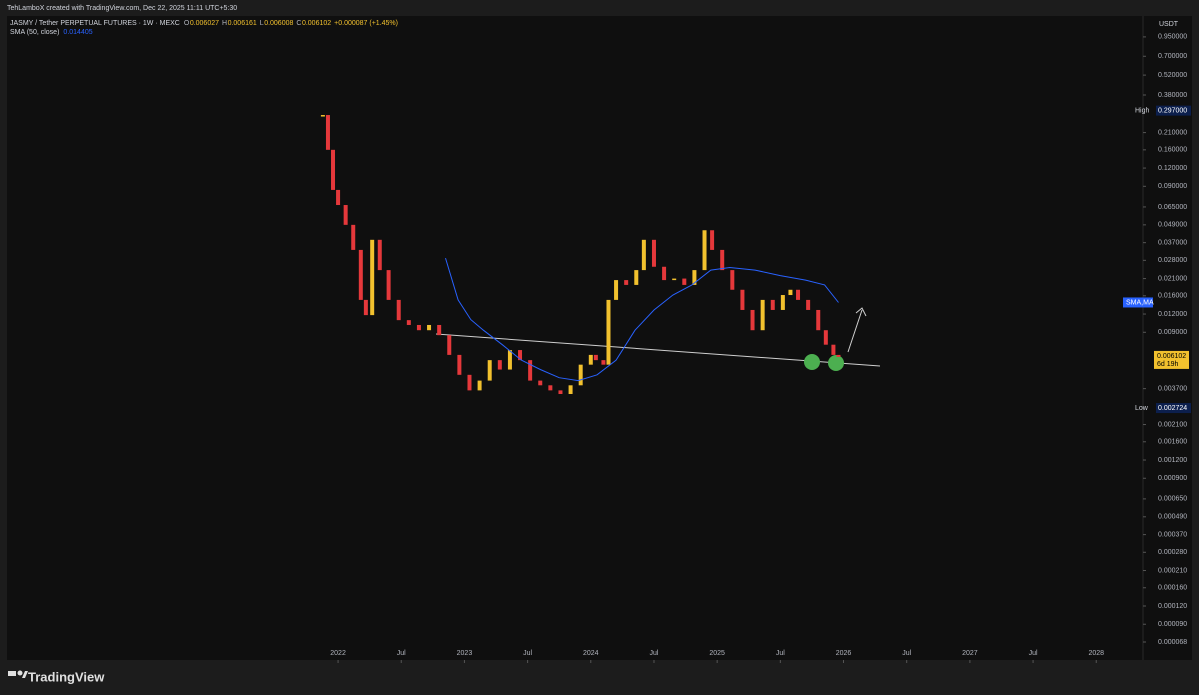 The width and height of the screenshot is (1199, 695). What do you see at coordinates (366, 23) in the screenshot?
I see `change: +0.000087 (+1.45%)` at bounding box center [366, 23].